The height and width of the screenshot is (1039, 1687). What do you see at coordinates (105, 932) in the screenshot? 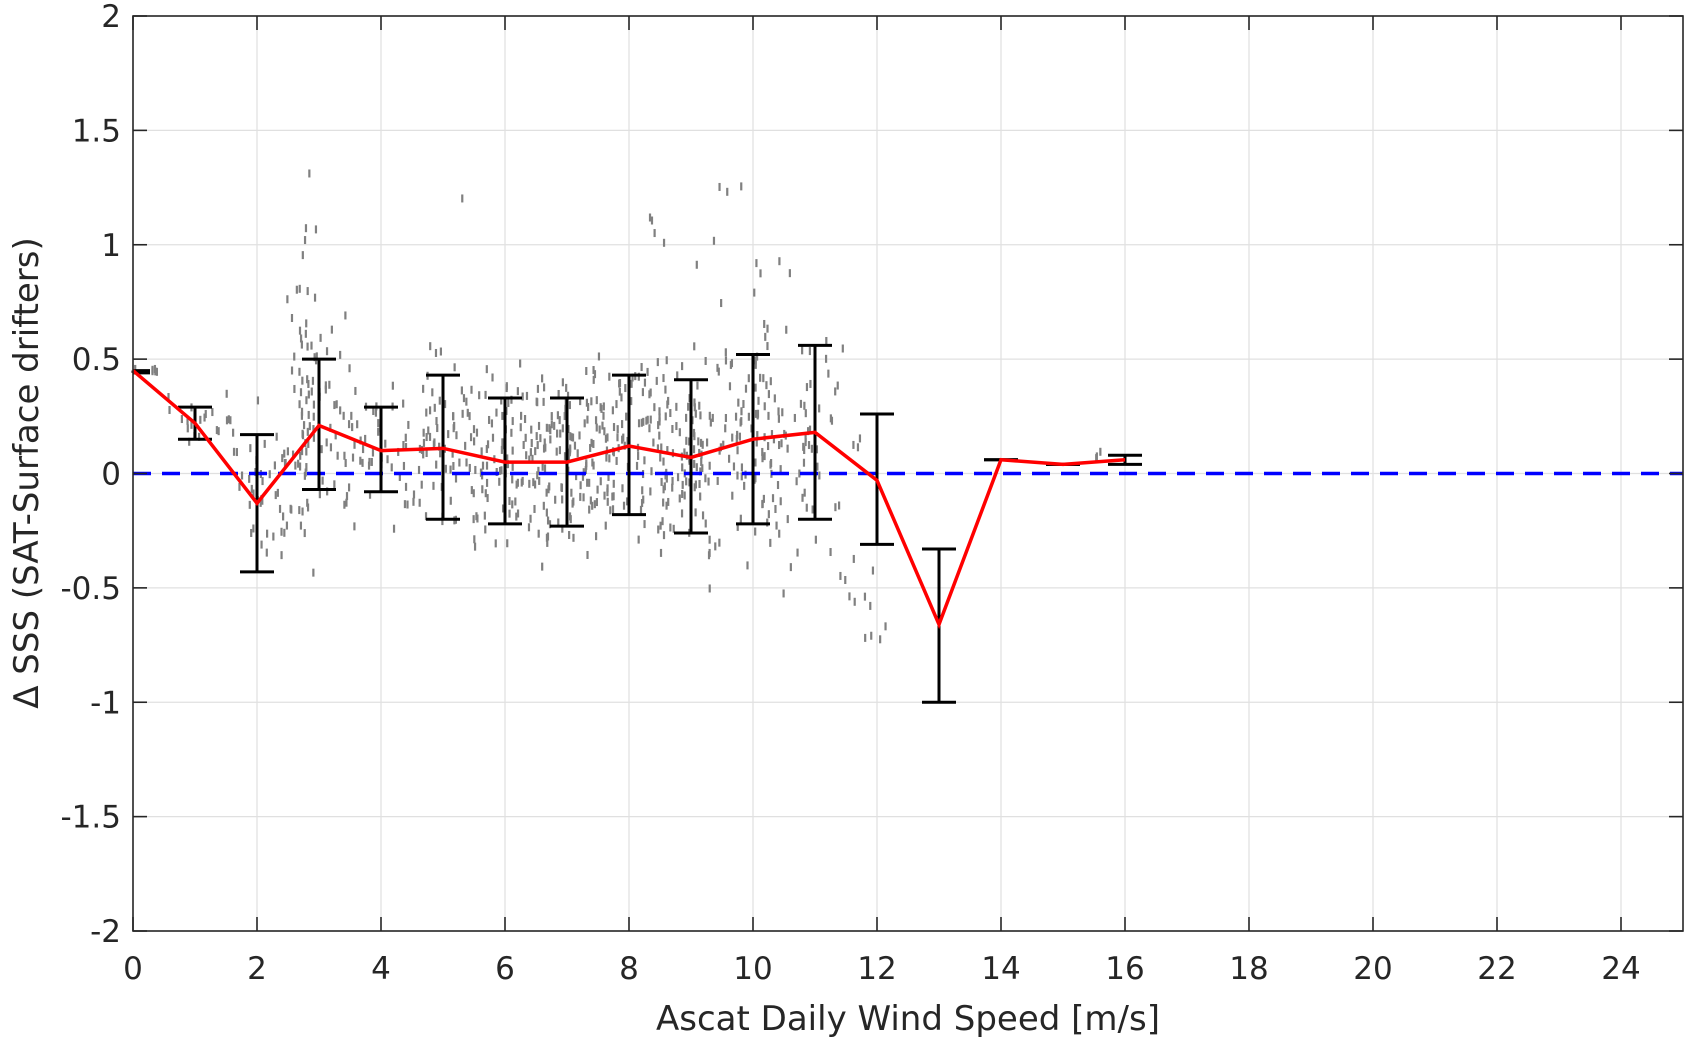
I see `y-tick-label: -2` at bounding box center [105, 932].